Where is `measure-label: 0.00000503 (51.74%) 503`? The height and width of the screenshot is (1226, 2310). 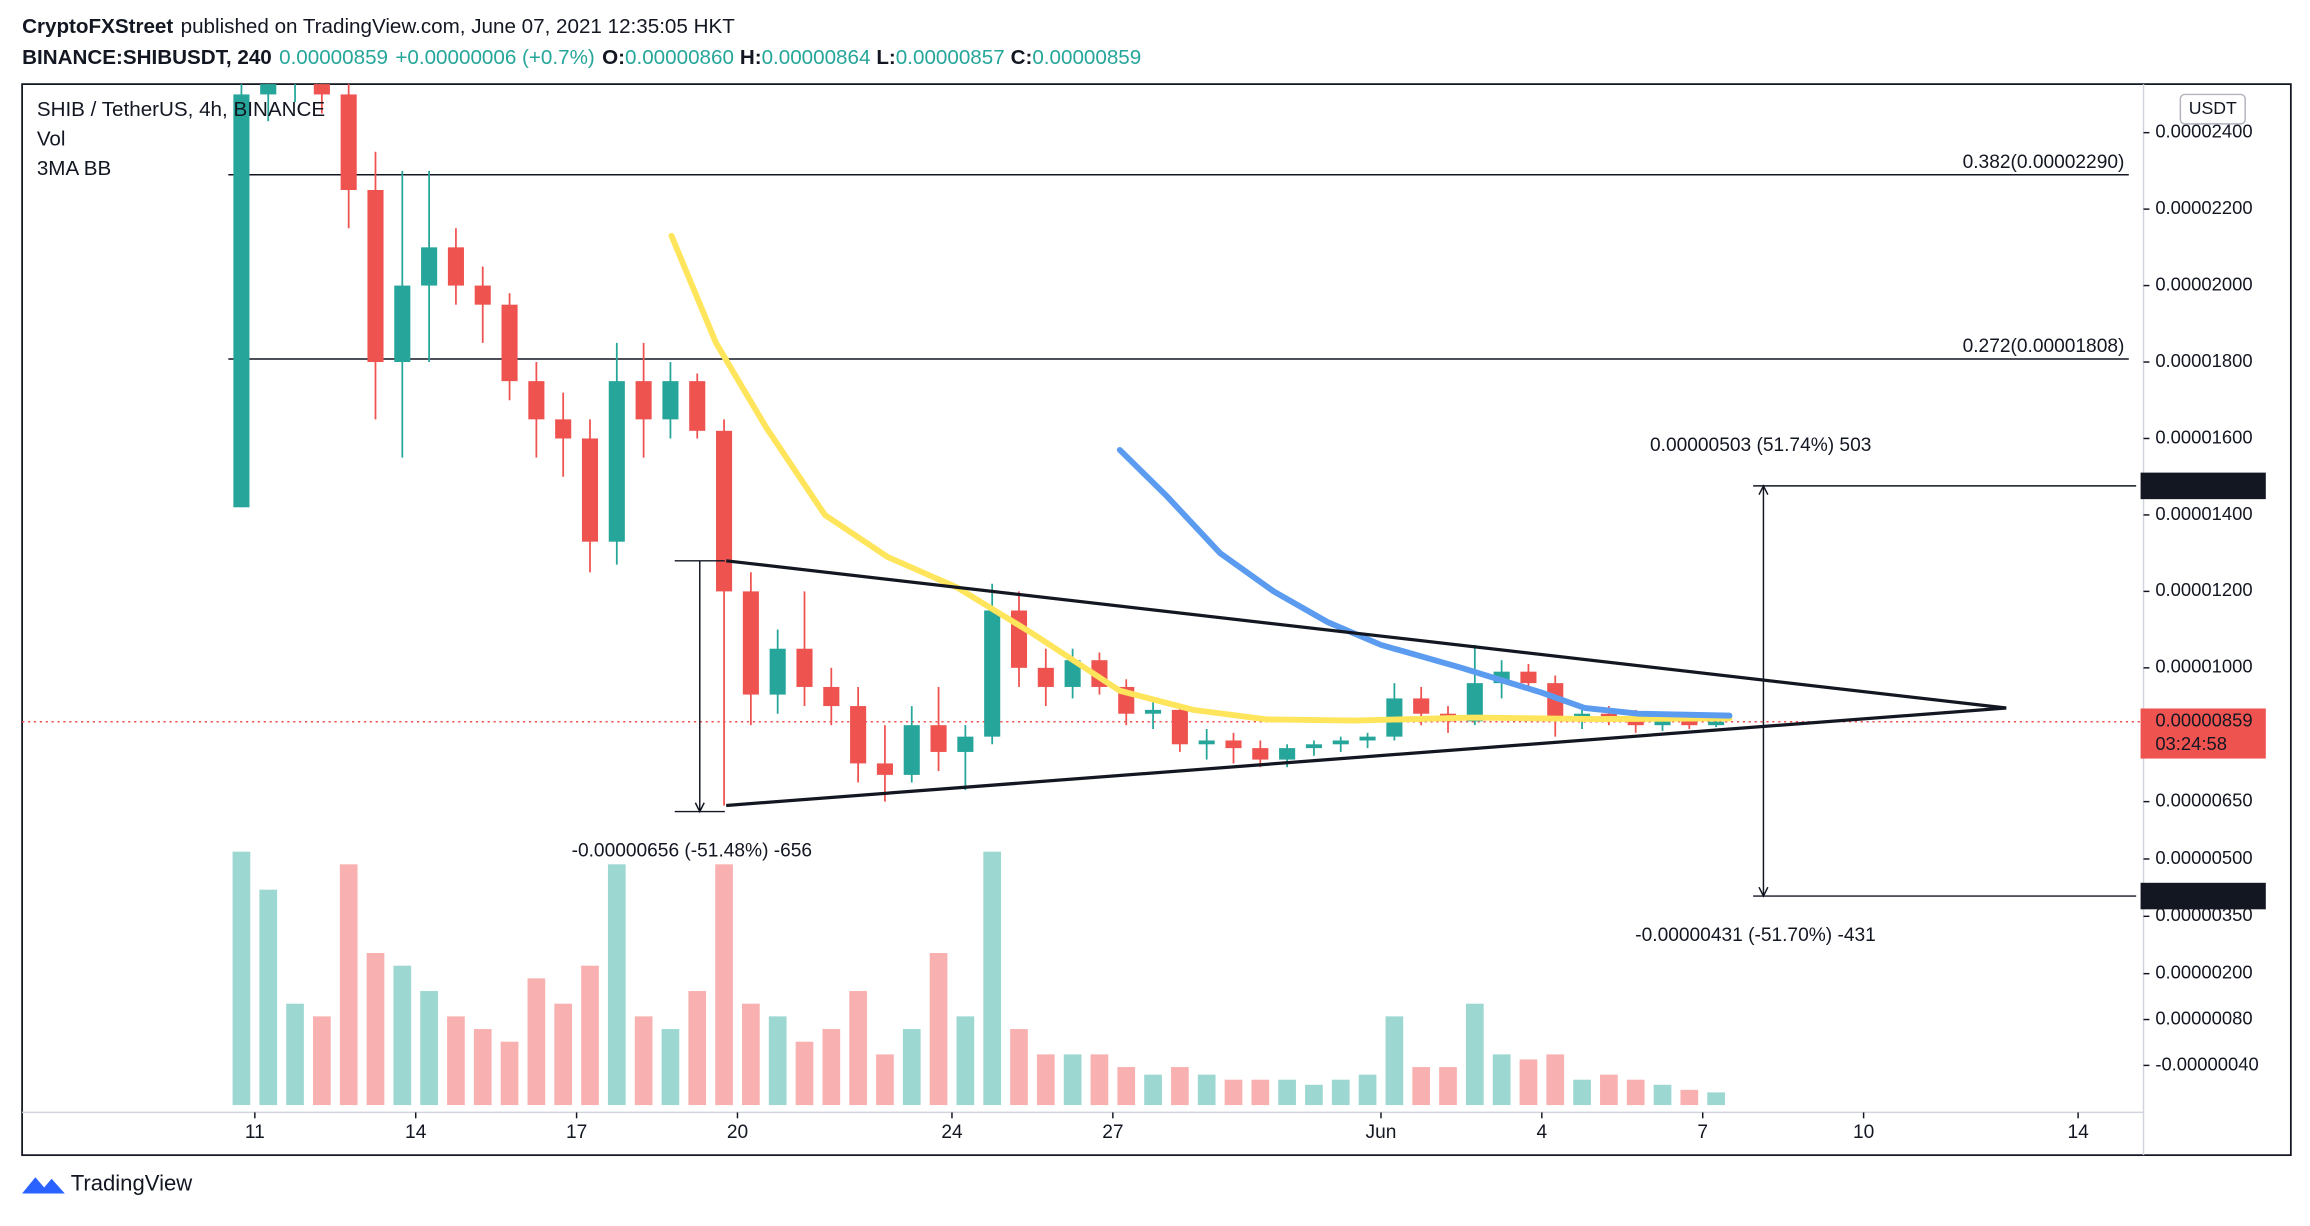
measure-label: 0.00000503 (51.74%) 503 is located at coordinates (1760, 445).